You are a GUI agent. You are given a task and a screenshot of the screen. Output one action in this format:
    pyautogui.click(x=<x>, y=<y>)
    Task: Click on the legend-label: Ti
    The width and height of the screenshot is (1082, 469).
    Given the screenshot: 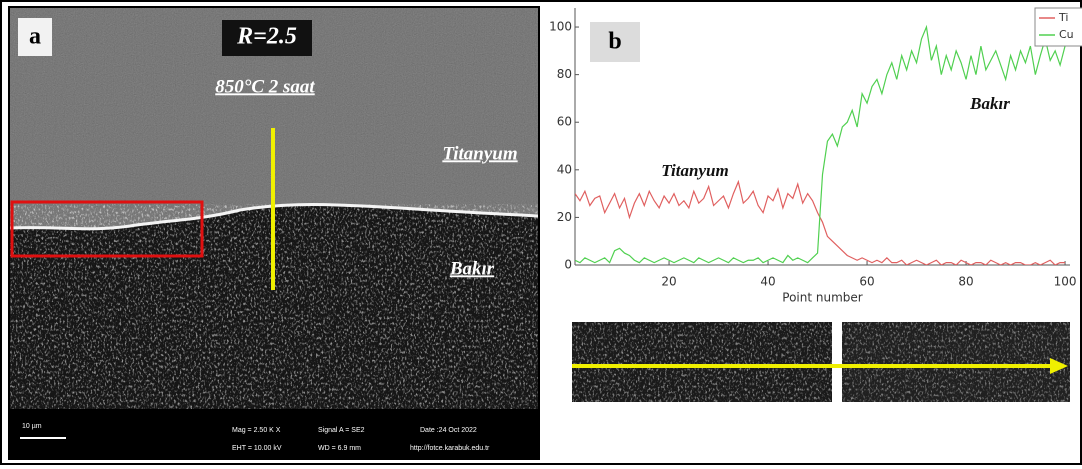 What is the action you would take?
    pyautogui.click(x=1063, y=17)
    